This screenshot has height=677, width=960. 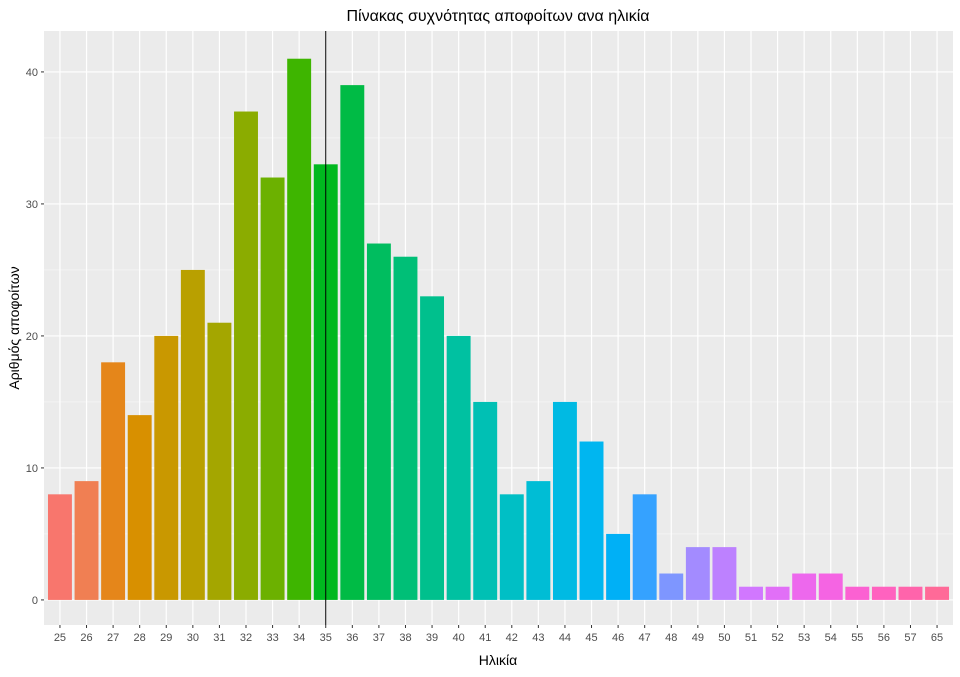 What do you see at coordinates (671, 638) in the screenshot?
I see `x-tick-label: 48` at bounding box center [671, 638].